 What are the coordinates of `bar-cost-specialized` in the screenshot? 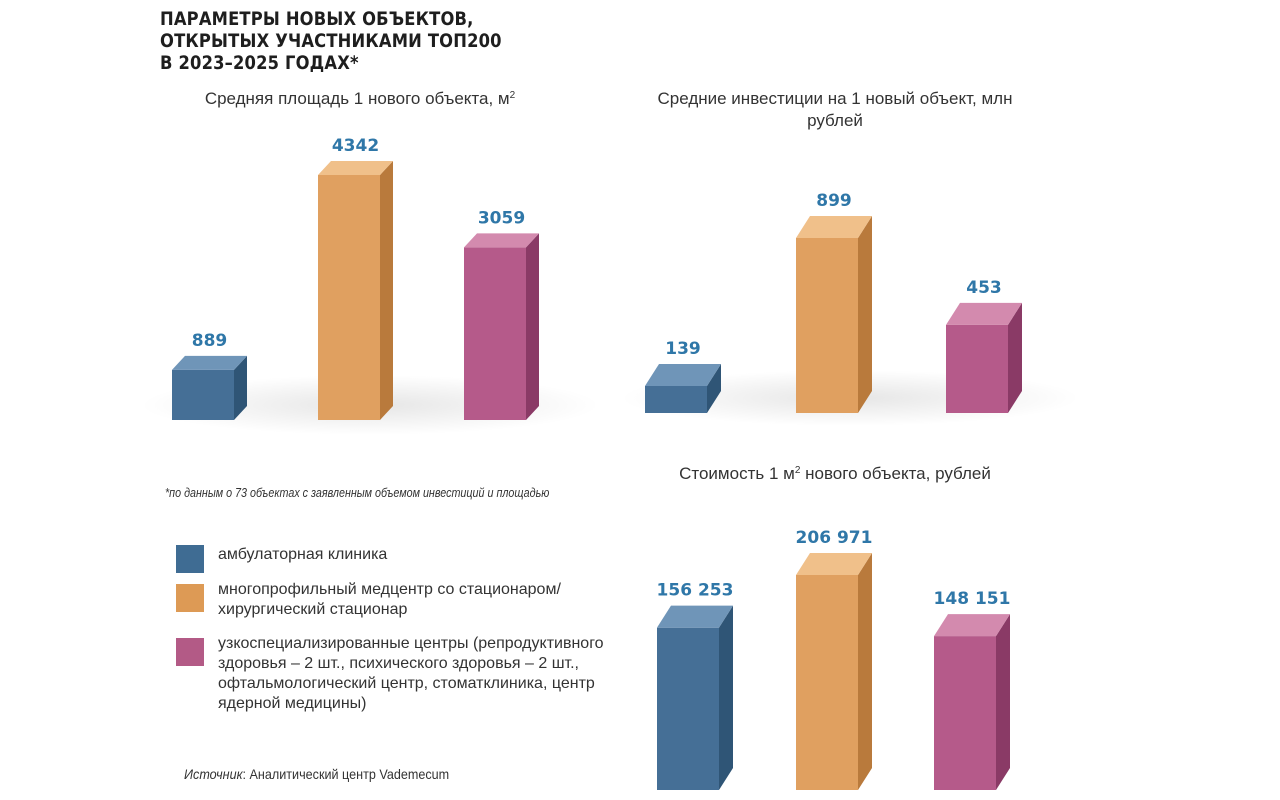 It's located at (972, 702).